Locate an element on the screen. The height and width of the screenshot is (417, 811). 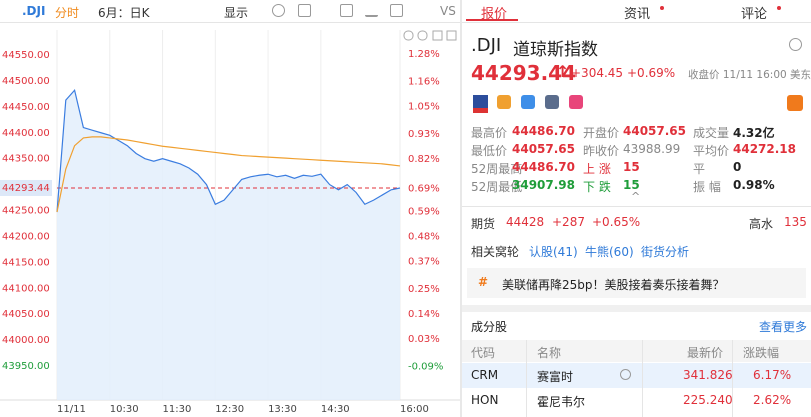
row-price: 225.240 is located at coordinates (708, 400).